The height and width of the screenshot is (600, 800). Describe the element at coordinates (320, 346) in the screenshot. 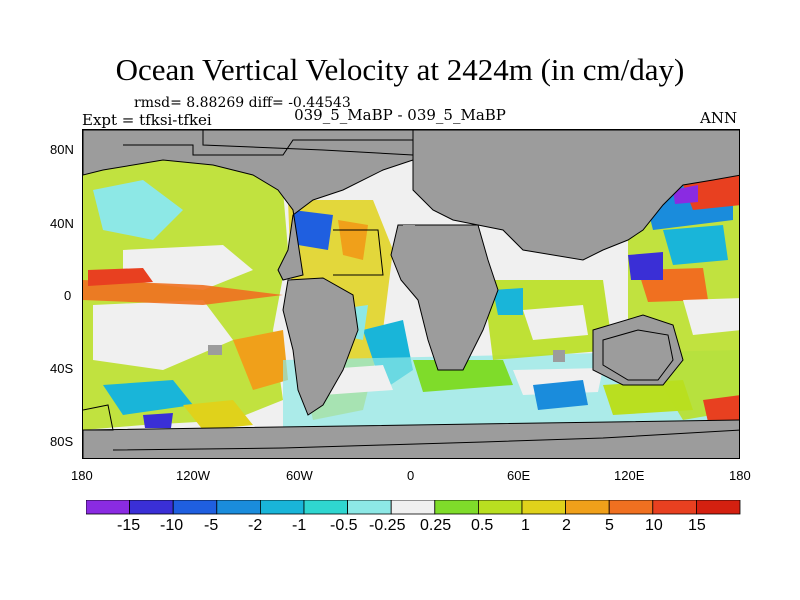

I see `land-south-america` at that location.